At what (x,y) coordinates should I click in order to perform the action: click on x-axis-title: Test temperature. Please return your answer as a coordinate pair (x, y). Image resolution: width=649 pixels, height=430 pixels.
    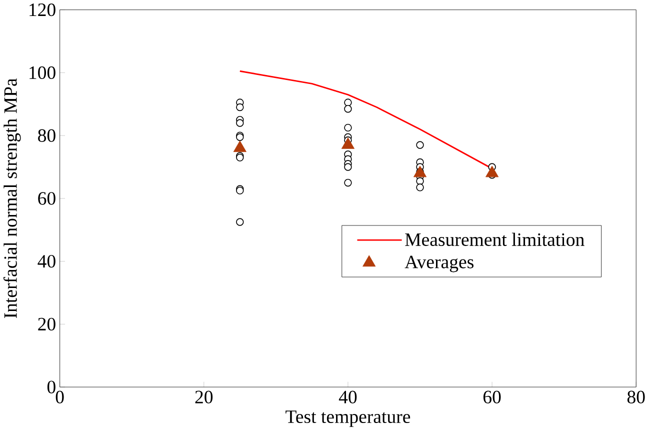
    Looking at the image, I should click on (348, 418).